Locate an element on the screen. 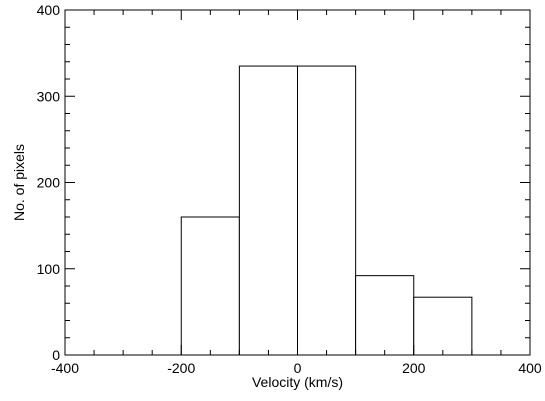 This screenshot has width=545, height=401. y-tick-label: 400 is located at coordinates (49, 10).